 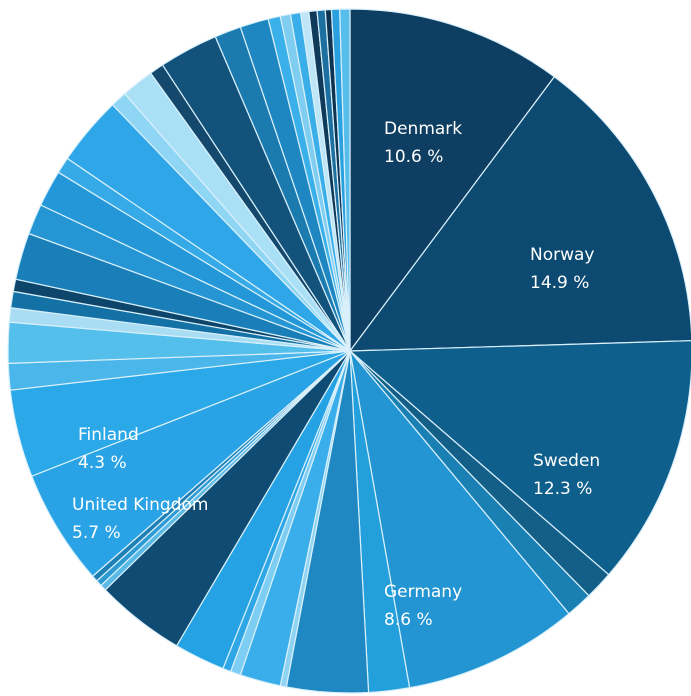 What do you see at coordinates (423, 592) in the screenshot?
I see `slice-label-germany: Germany` at bounding box center [423, 592].